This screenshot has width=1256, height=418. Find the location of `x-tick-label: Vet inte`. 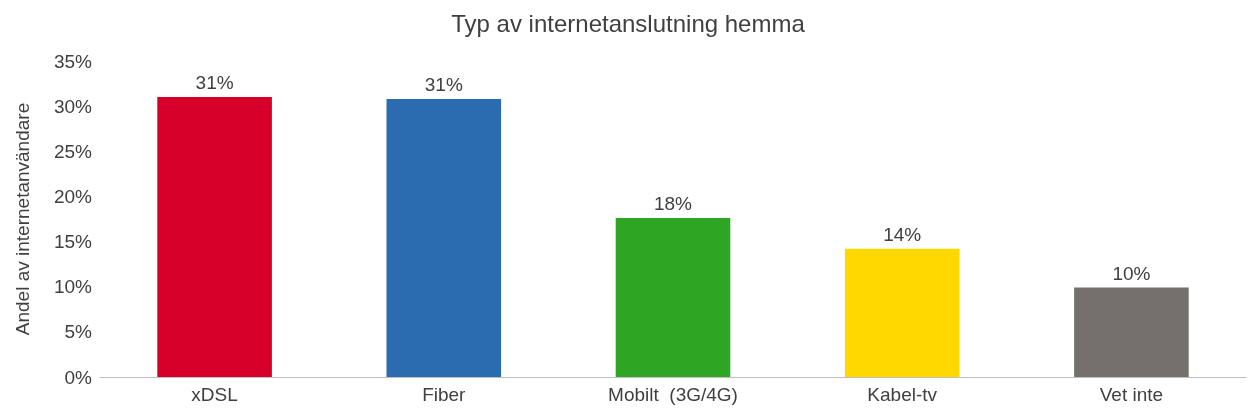

x-tick-label: Vet inte is located at coordinates (1131, 394).